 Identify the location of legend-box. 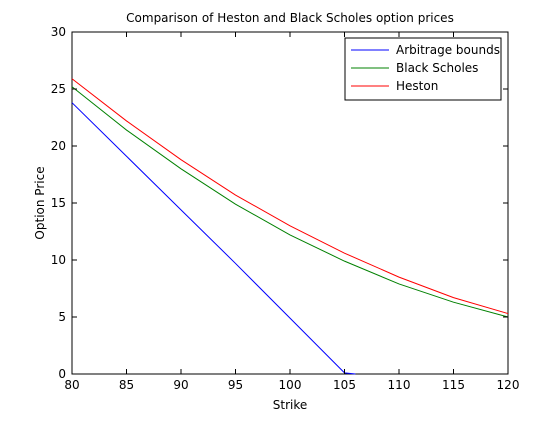
(423, 69).